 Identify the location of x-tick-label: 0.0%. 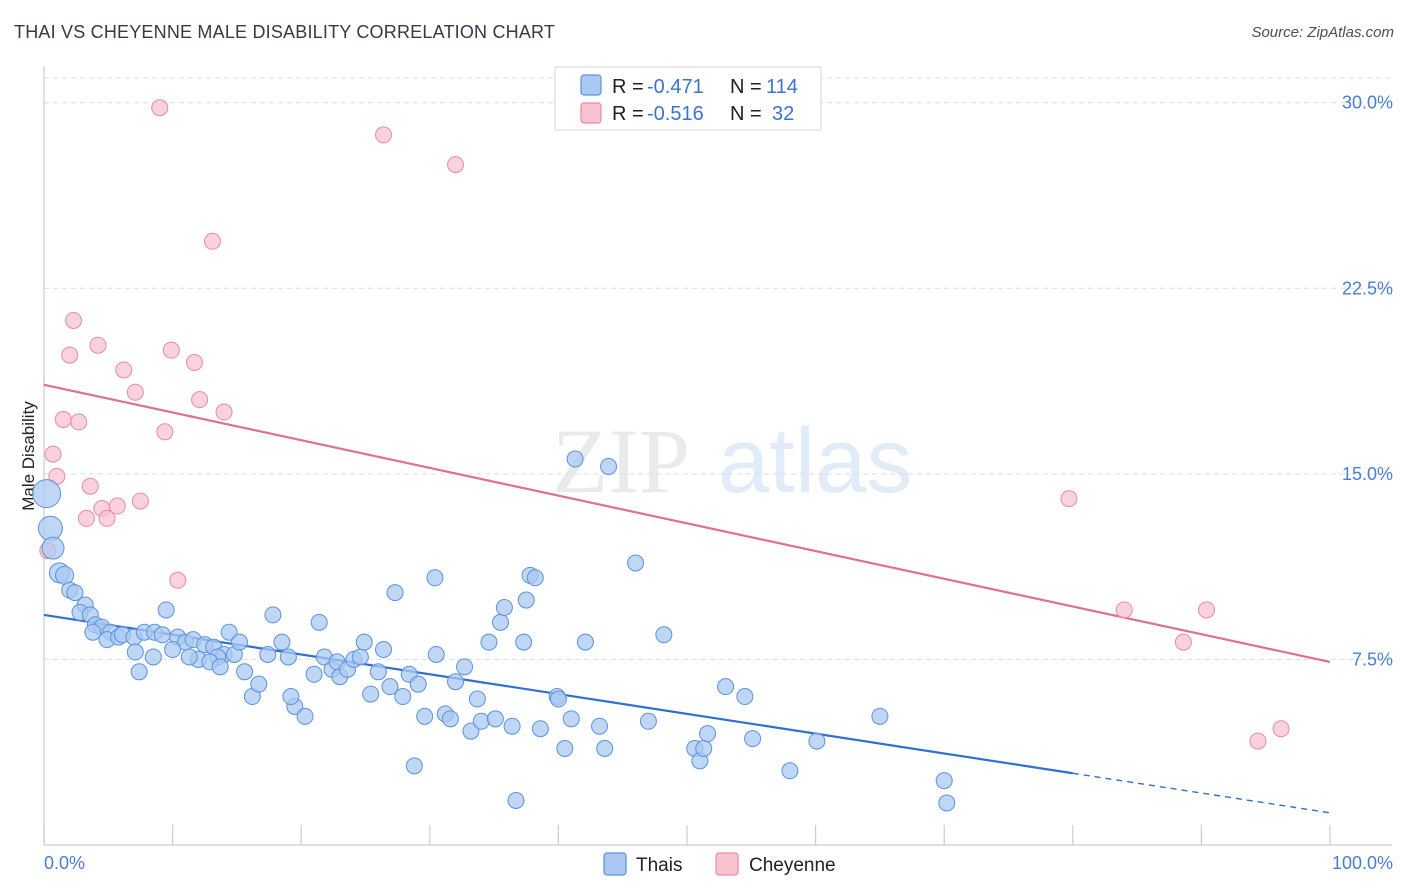
(64, 863).